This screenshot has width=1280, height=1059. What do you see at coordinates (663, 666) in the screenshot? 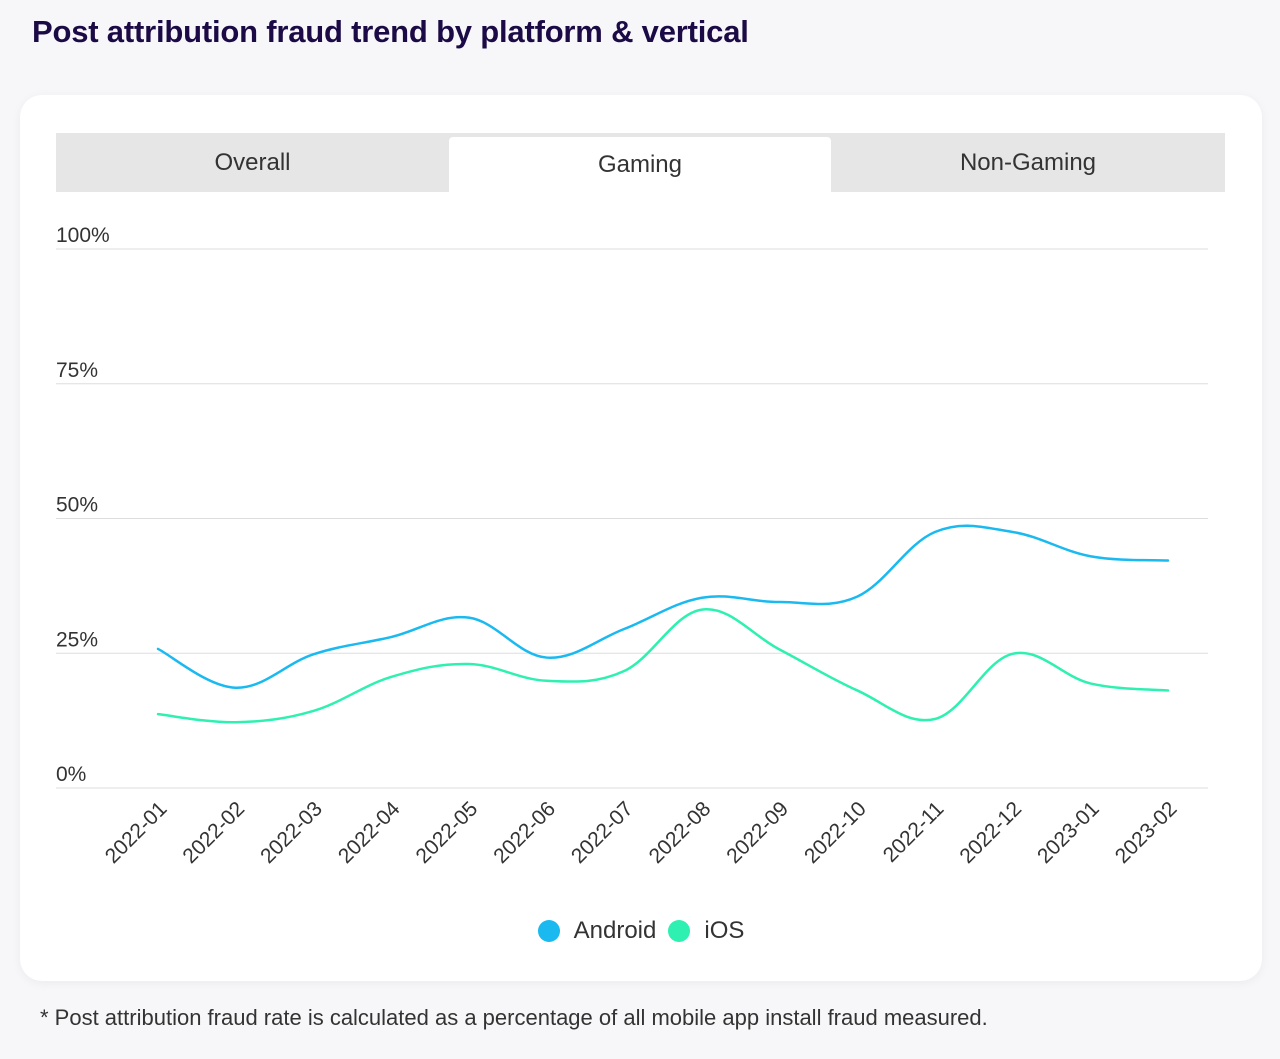
I see `series-line-ios` at bounding box center [663, 666].